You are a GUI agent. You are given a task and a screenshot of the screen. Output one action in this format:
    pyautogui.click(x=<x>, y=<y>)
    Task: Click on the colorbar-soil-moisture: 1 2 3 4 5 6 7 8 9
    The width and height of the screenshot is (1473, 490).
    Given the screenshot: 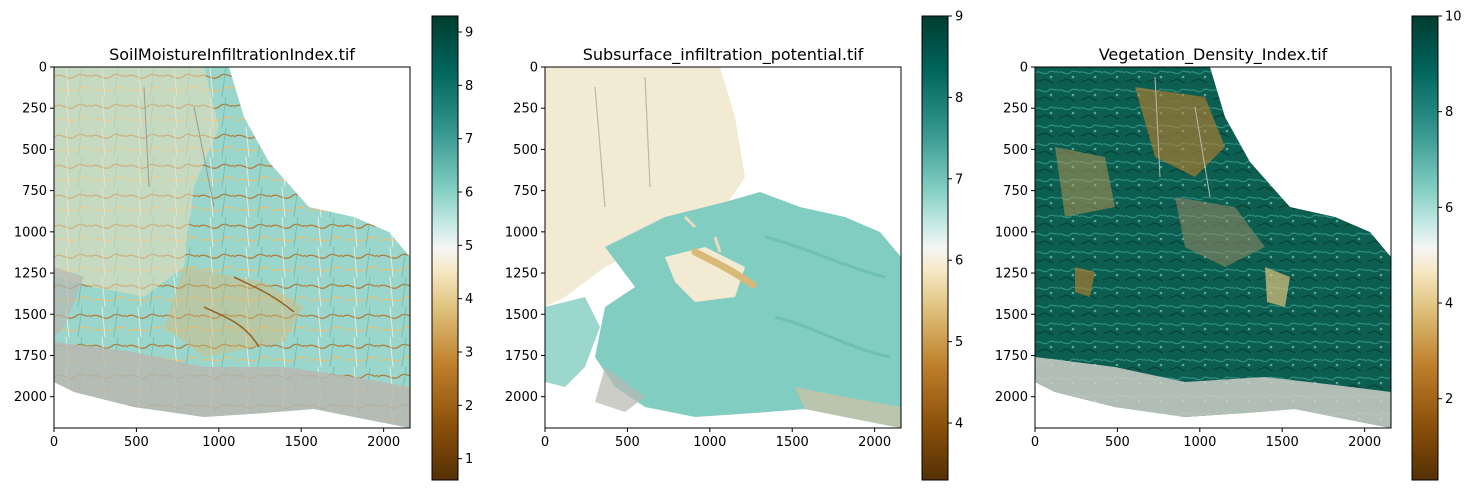 What is the action you would take?
    pyautogui.click(x=452, y=248)
    